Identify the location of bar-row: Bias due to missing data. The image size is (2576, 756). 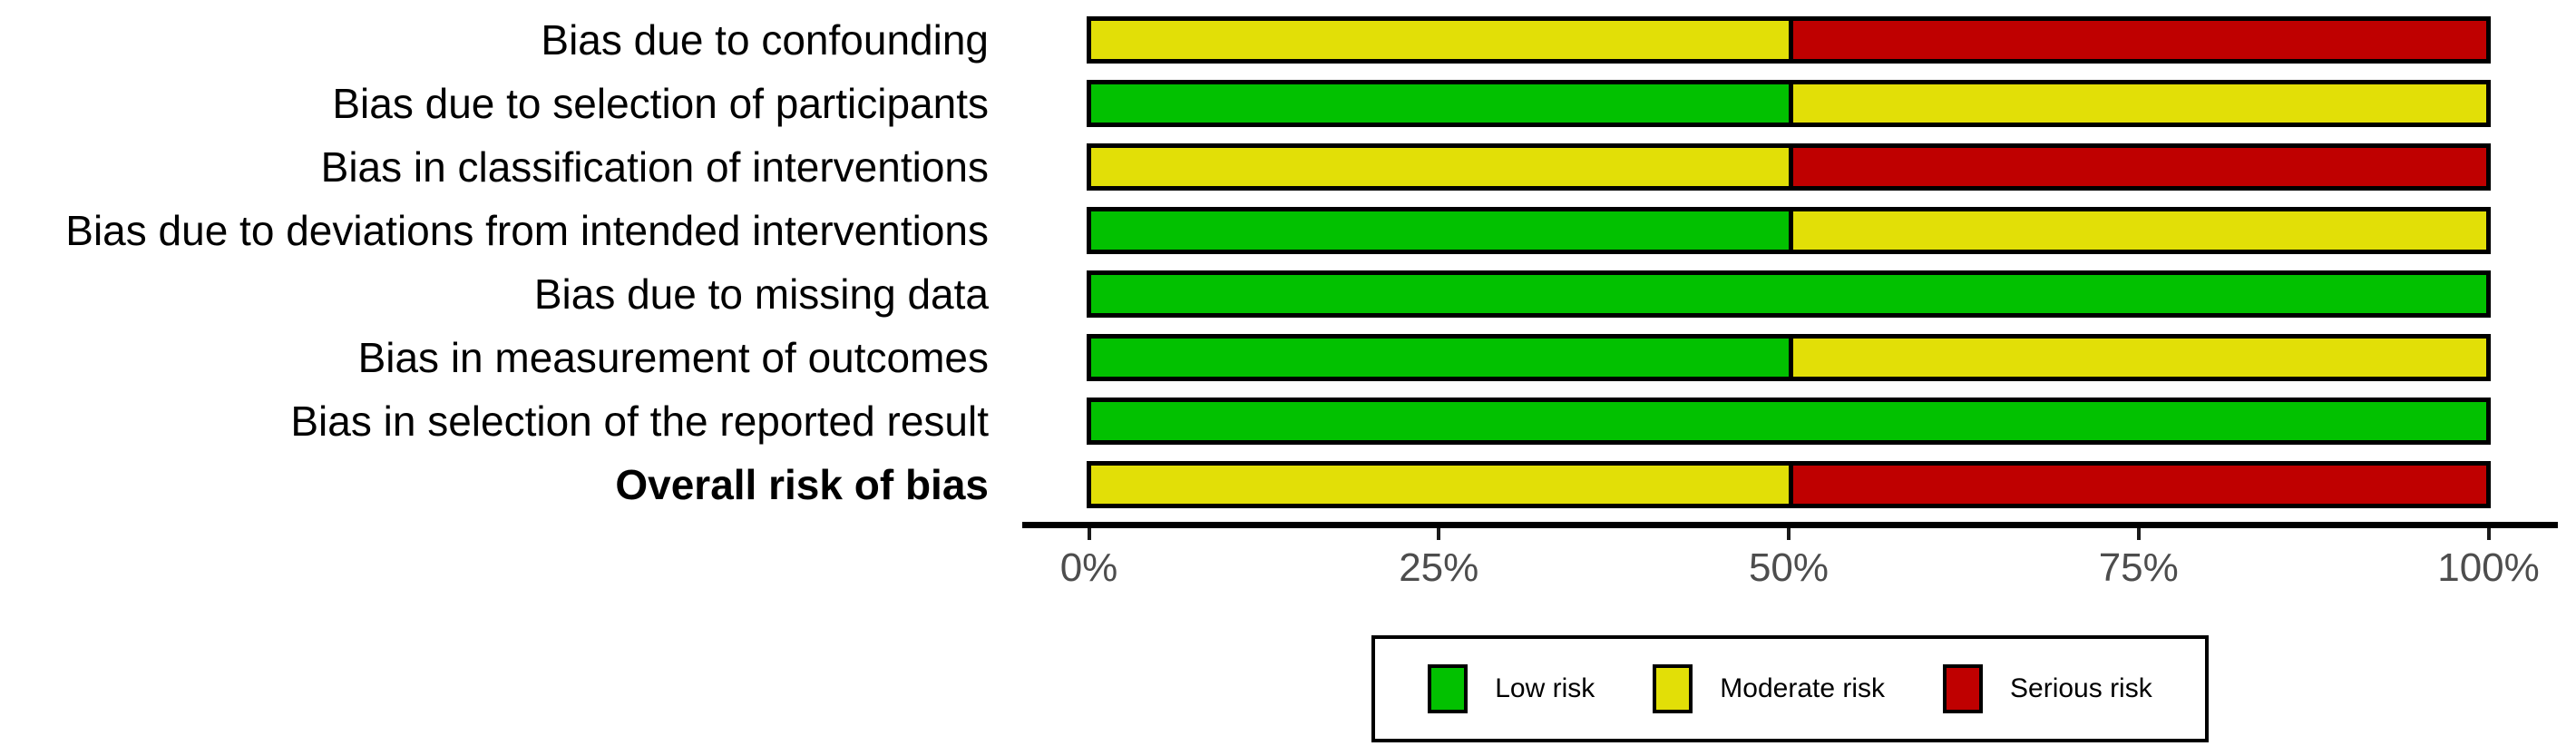
(1288, 294).